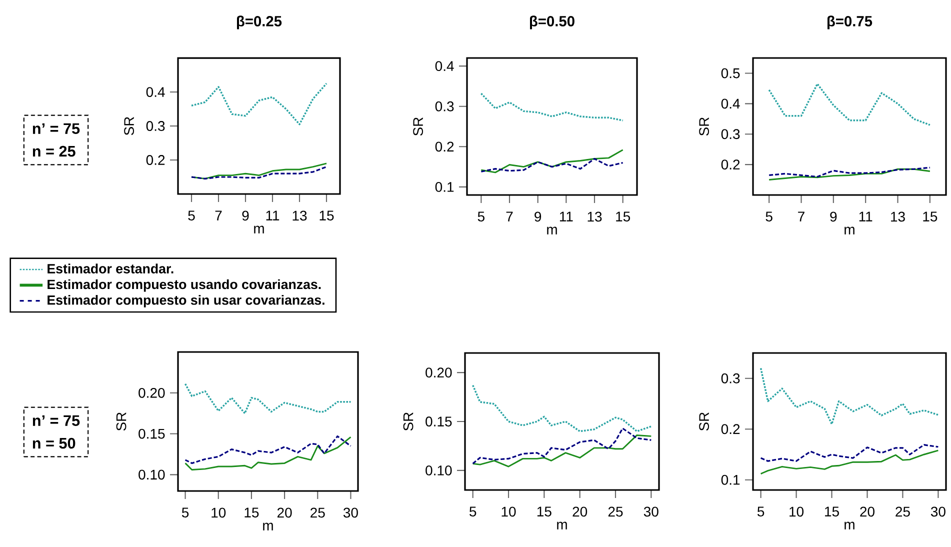  I want to click on text: n = 25, so click(54, 151).